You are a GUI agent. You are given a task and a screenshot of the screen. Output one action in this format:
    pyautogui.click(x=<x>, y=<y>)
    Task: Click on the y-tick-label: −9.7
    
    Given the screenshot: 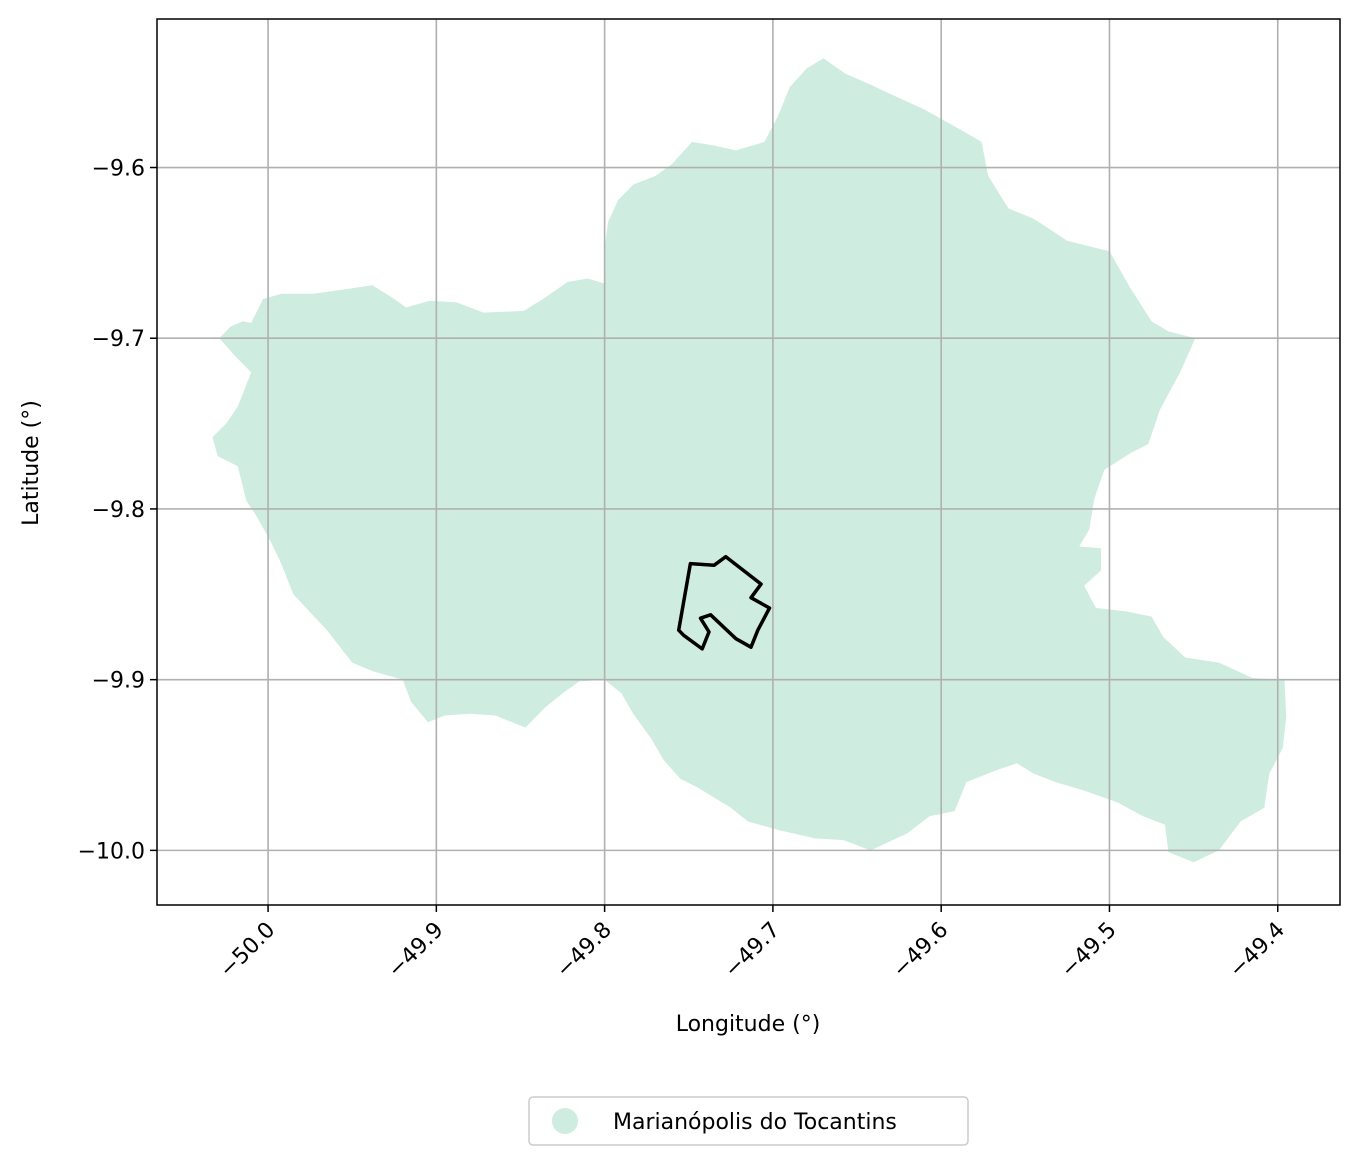 What is the action you would take?
    pyautogui.click(x=118, y=339)
    